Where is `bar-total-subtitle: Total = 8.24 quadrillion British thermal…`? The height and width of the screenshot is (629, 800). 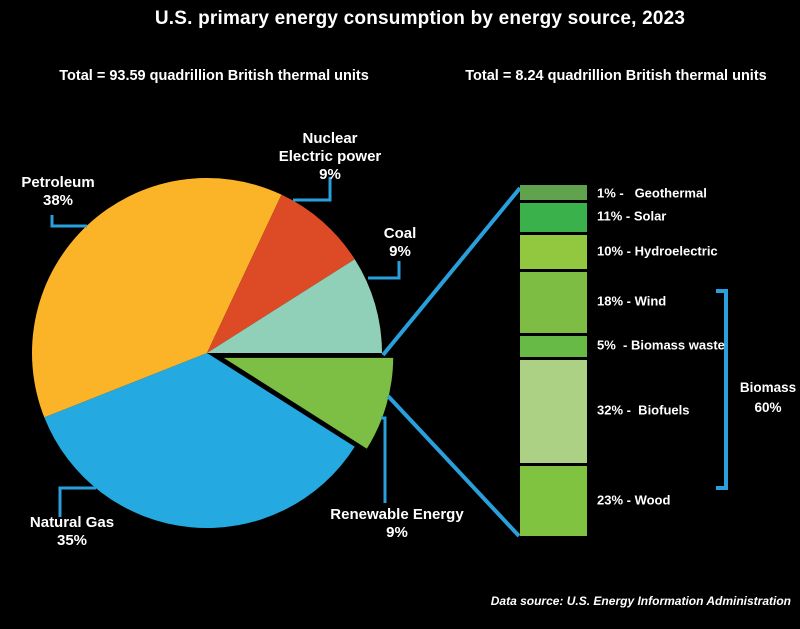 bar-total-subtitle: Total = 8.24 quadrillion British thermal… is located at coordinates (616, 76).